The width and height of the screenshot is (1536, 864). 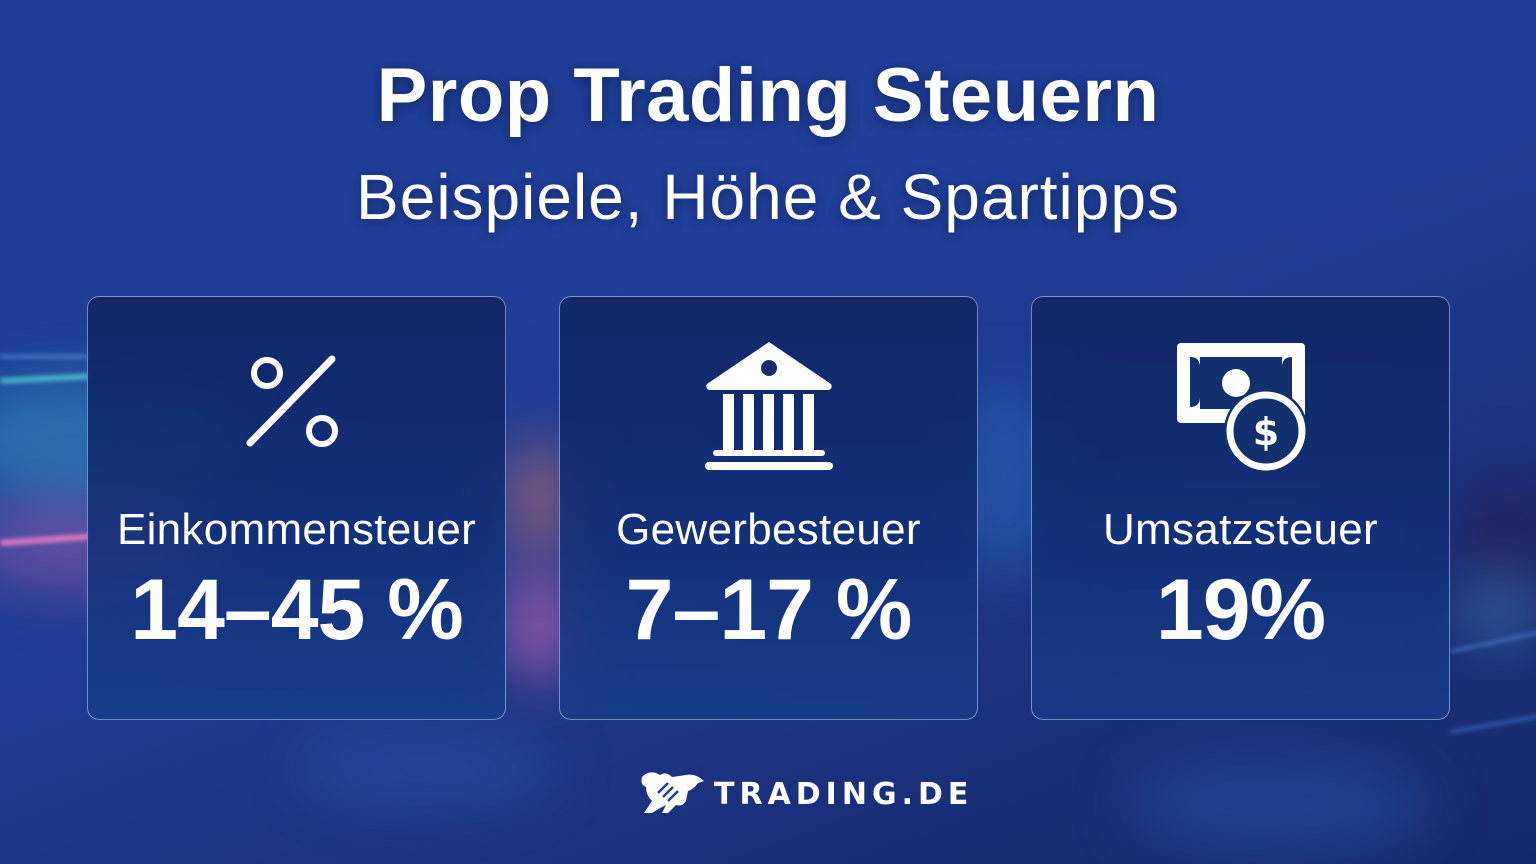 What do you see at coordinates (673, 794) in the screenshot?
I see `bull-icon` at bounding box center [673, 794].